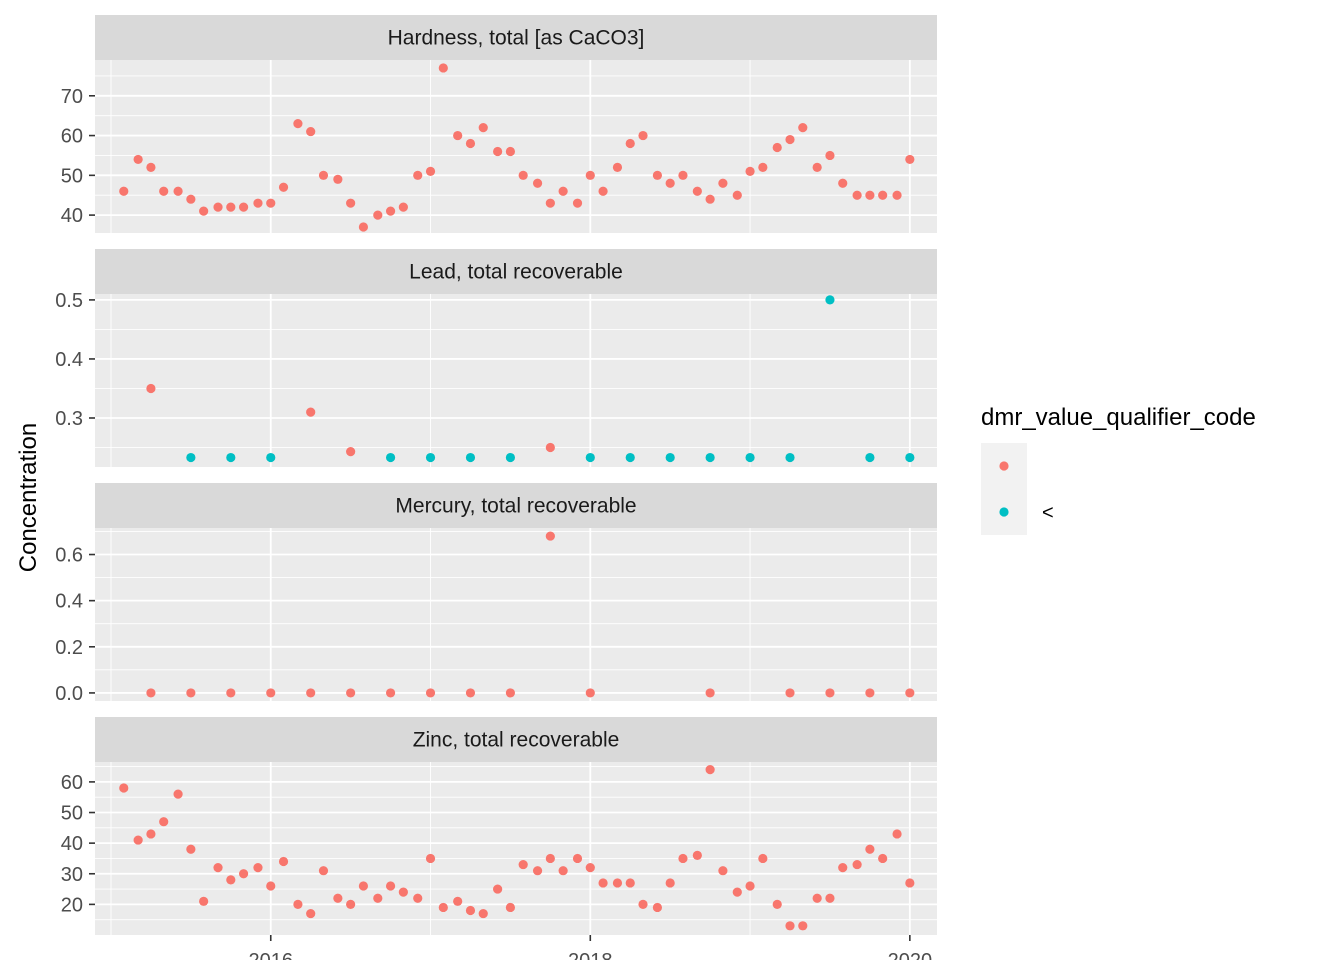  I want to click on y-tick-label: 0.2, so click(69, 648).